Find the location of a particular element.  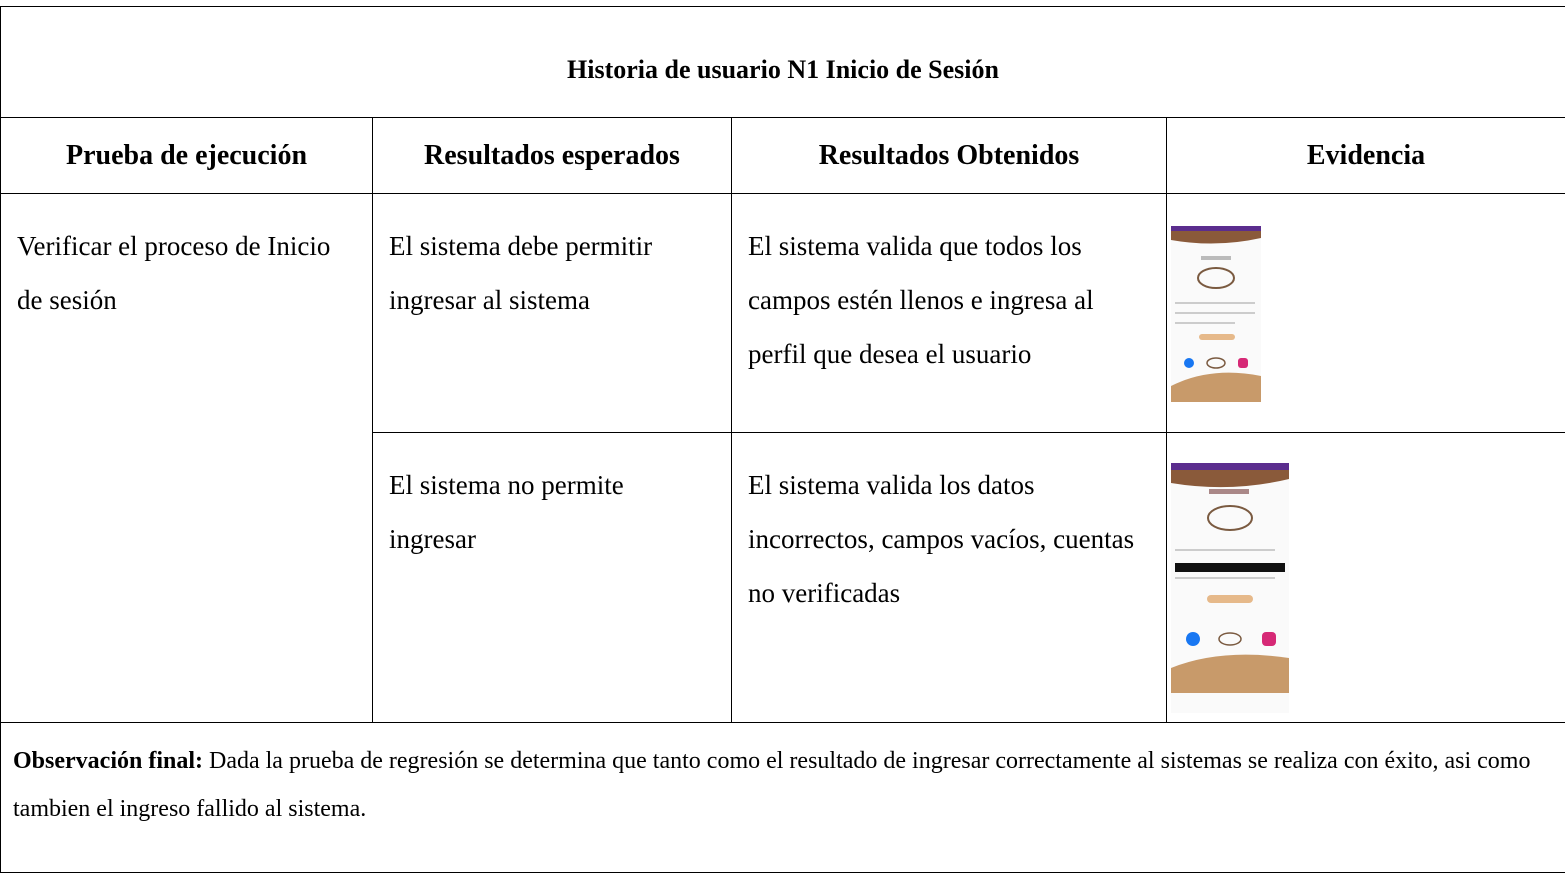

cell: El sistema no permite ingresar is located at coordinates (552, 578).